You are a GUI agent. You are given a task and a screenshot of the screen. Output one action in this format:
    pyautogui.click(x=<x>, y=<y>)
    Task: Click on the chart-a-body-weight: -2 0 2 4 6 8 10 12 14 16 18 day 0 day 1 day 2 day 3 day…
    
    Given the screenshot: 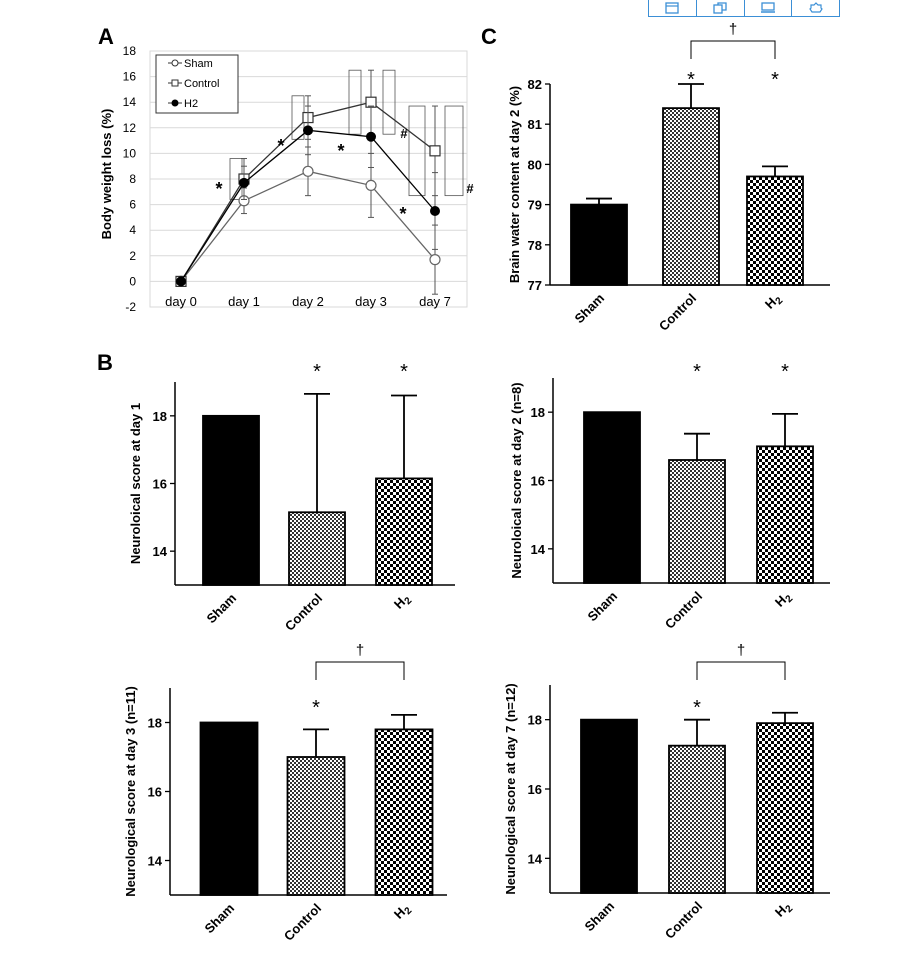 What is the action you would take?
    pyautogui.click(x=286, y=179)
    